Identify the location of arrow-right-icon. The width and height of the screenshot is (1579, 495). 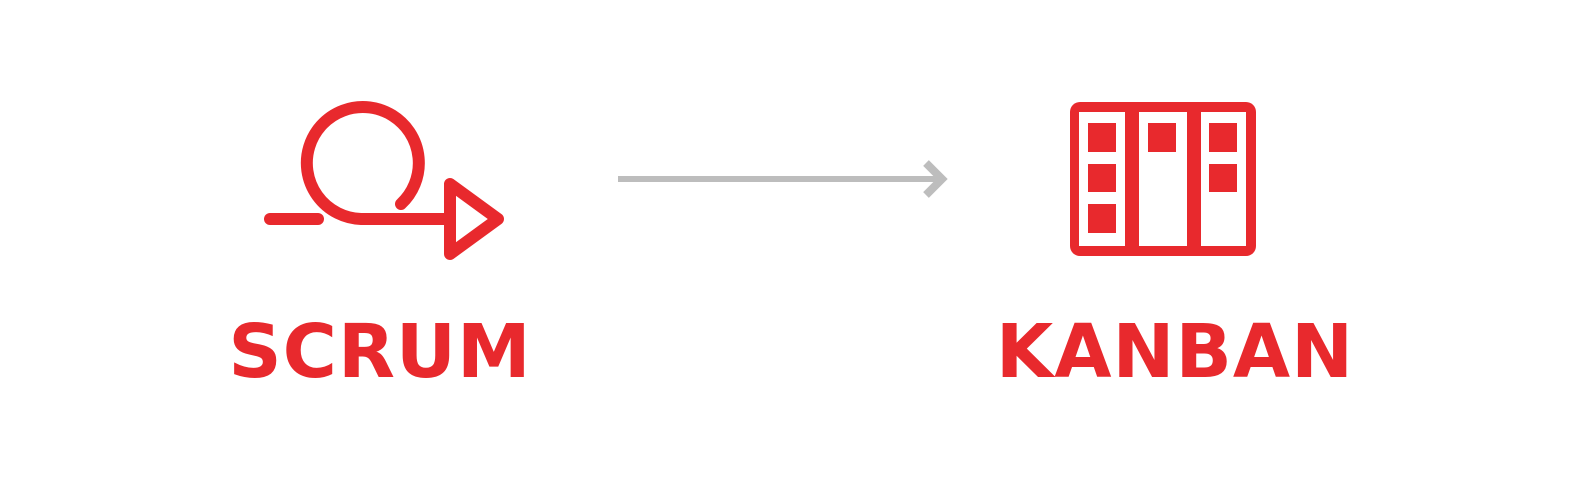
(783, 179).